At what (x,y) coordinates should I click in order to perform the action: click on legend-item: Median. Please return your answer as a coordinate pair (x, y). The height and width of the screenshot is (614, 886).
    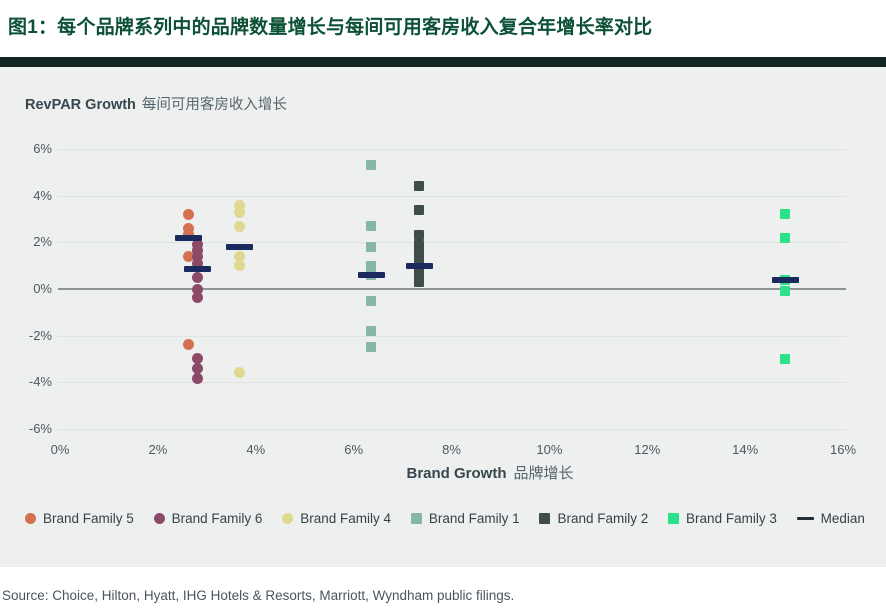
    Looking at the image, I should click on (830, 518).